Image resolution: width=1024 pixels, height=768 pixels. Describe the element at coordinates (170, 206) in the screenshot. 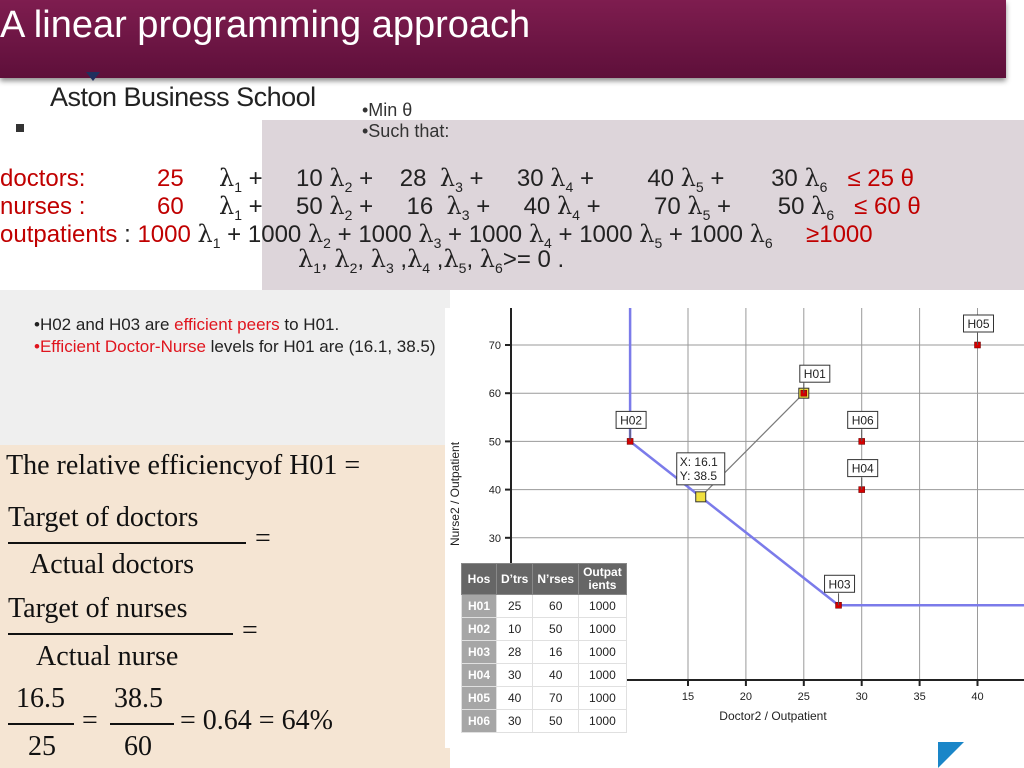

I see `coef: 60` at that location.